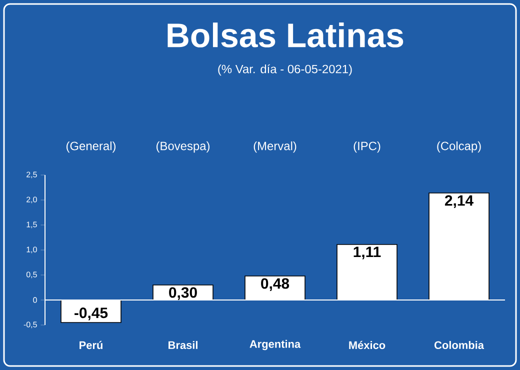 The image size is (520, 370). Describe the element at coordinates (367, 345) in the screenshot. I see `x-tick-label: México` at that location.